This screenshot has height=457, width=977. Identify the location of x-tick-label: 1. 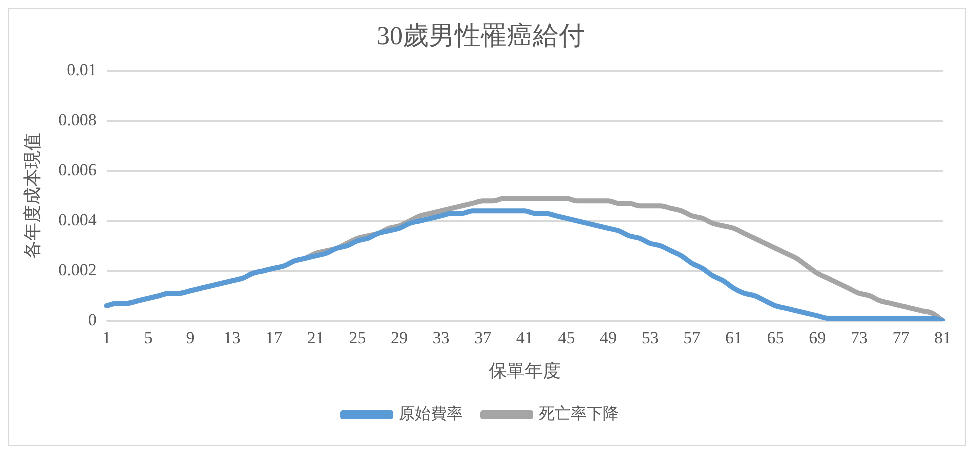
(107, 338).